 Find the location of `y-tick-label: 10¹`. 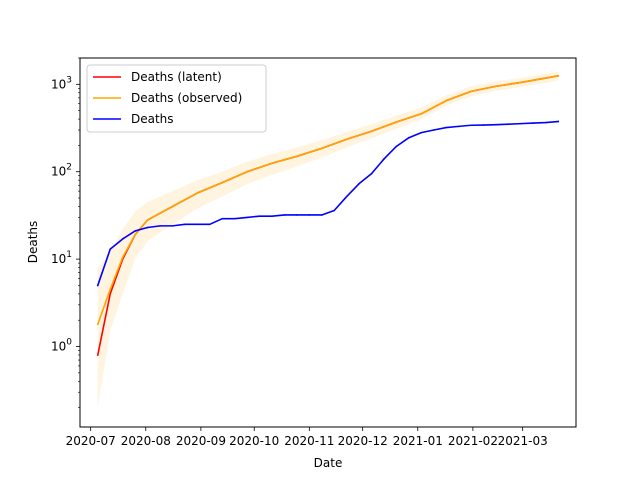

y-tick-label: 10¹ is located at coordinates (61, 258).